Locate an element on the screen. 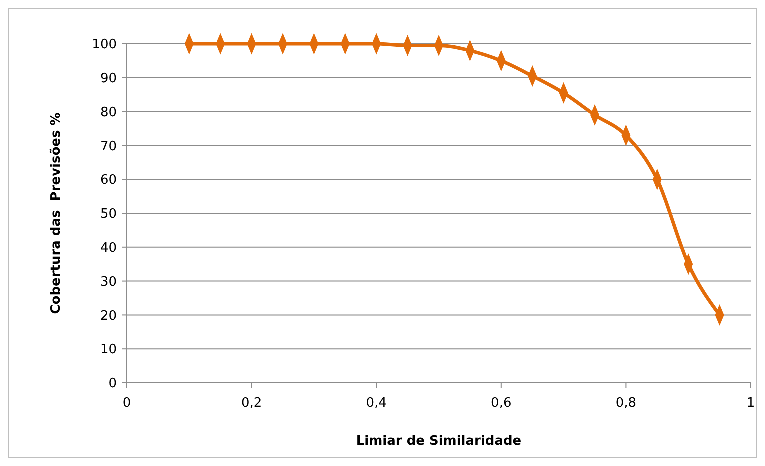  x-axis-title: Limiar de Similaridade is located at coordinates (439, 441).